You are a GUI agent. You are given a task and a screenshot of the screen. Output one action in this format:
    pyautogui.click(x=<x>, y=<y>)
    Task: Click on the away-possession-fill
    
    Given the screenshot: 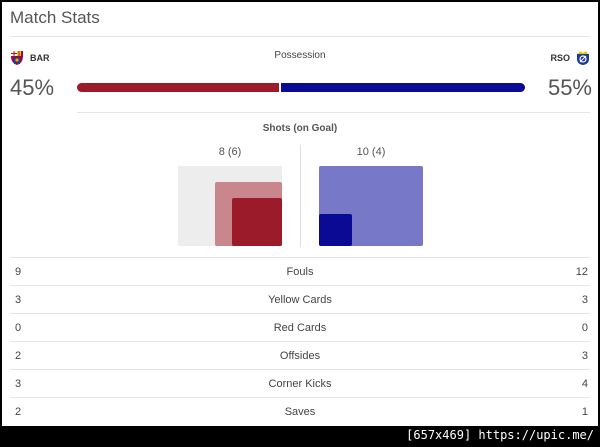 What is the action you would take?
    pyautogui.click(x=401, y=87)
    